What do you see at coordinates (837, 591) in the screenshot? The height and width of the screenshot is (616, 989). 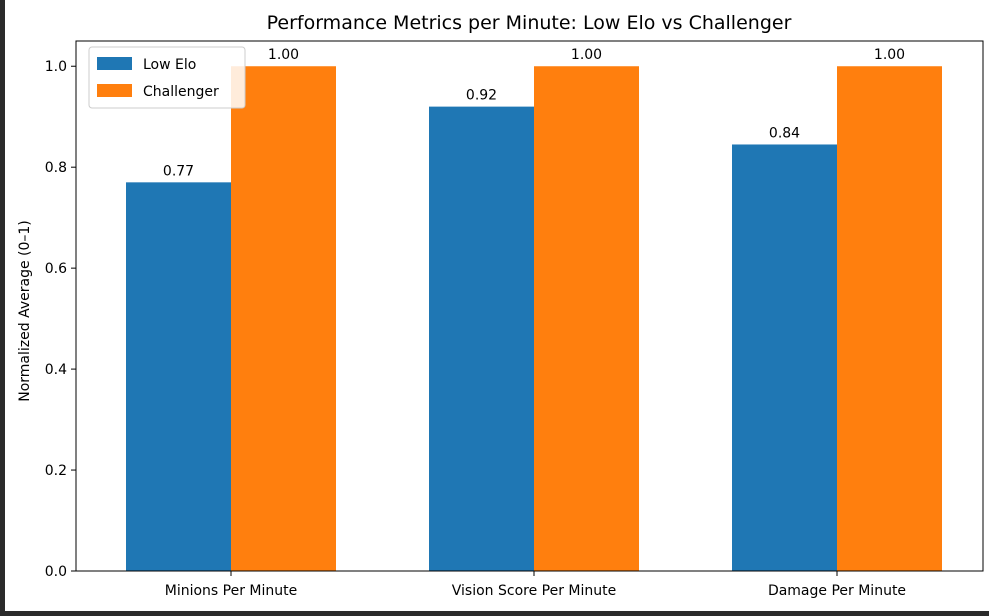 I see `x-tick-label-damage-per-minute: Damage Per Minute` at bounding box center [837, 591].